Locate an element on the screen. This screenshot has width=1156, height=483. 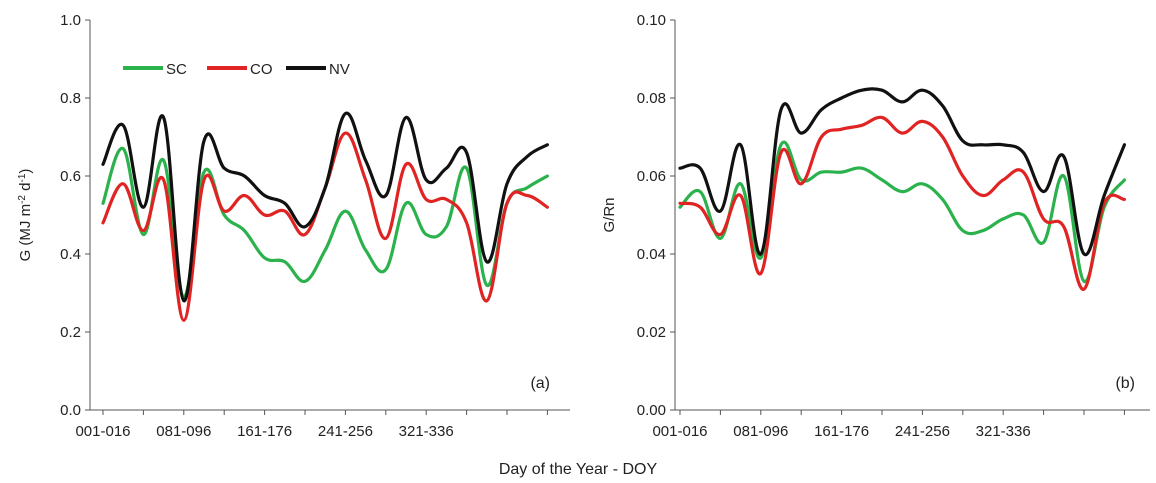
panel-b-series-co is located at coordinates (902, 203).